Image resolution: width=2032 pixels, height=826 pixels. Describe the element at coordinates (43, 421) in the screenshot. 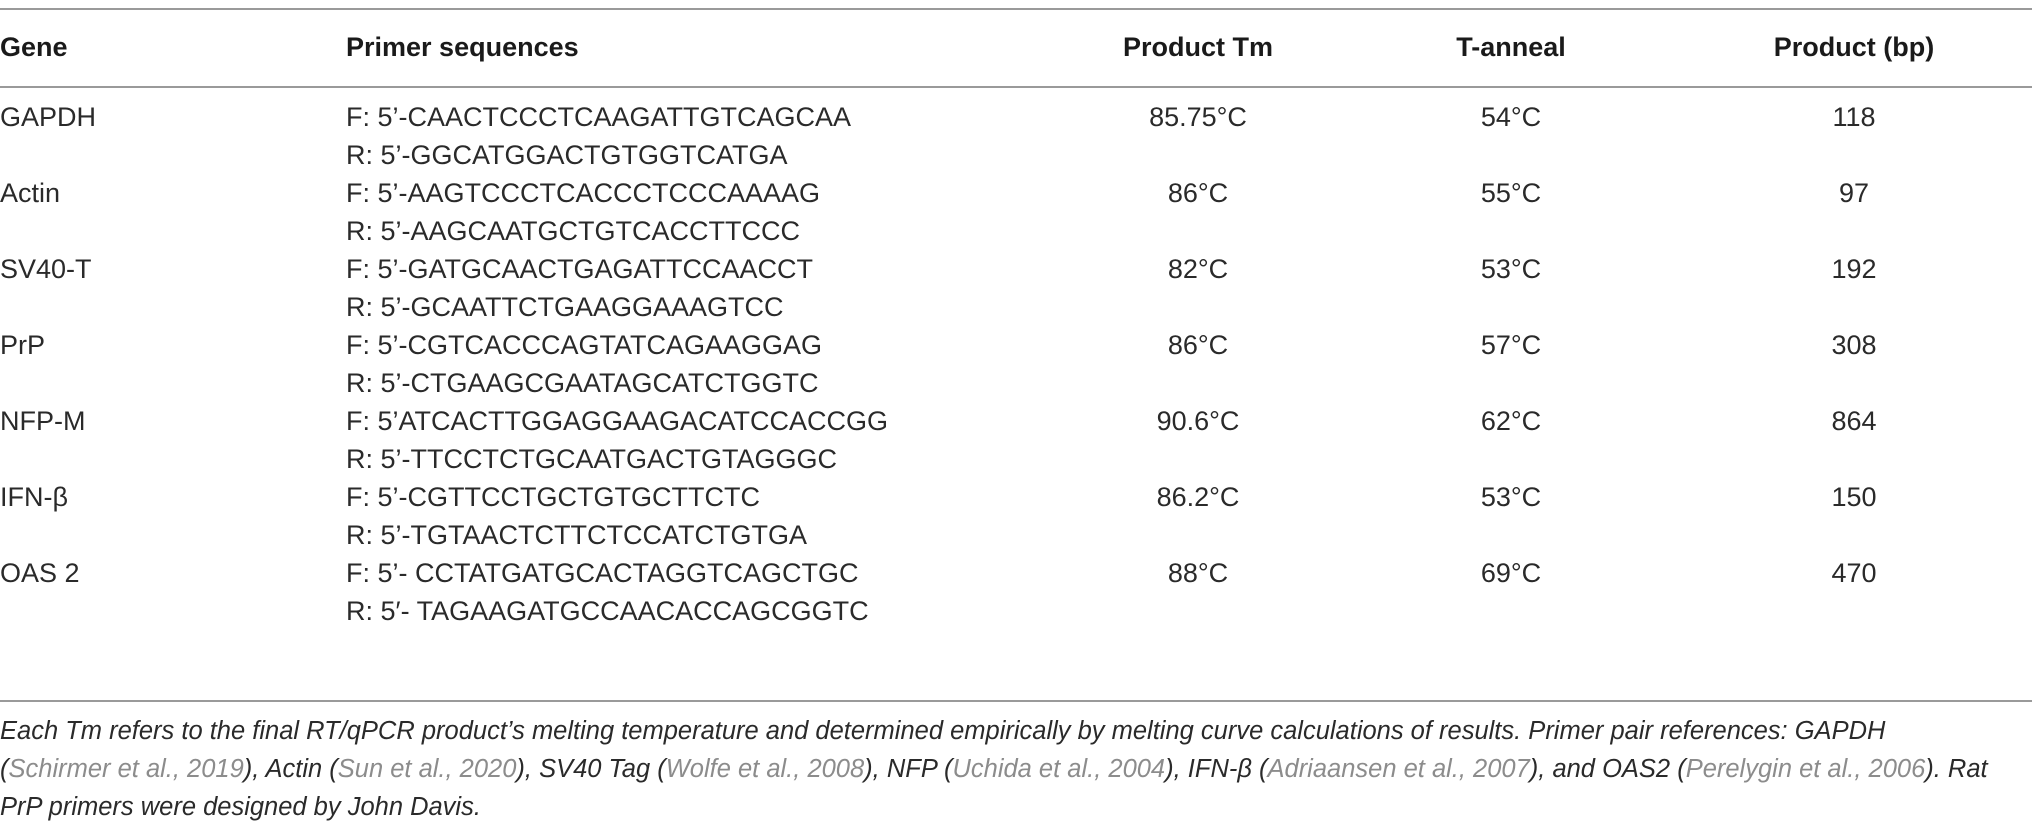

I see `cell-gene: NFP-M` at that location.